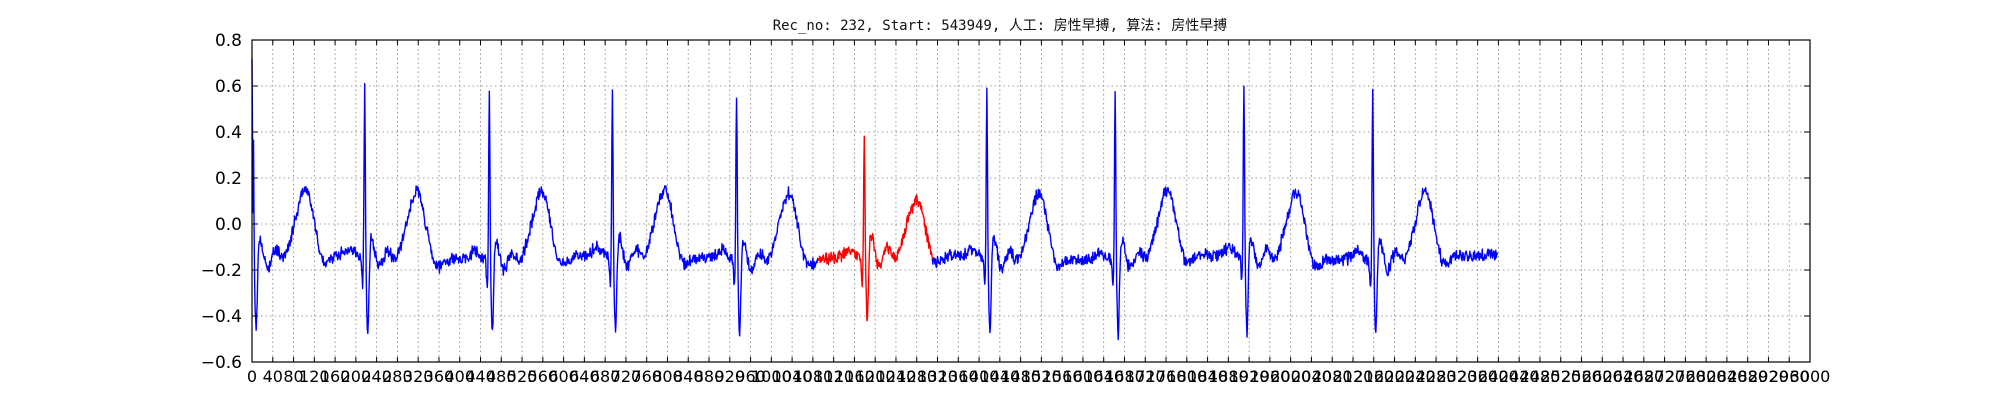 This screenshot has width=2000, height=400. I want to click on x-tick-label: 2800, so click(1706, 376).